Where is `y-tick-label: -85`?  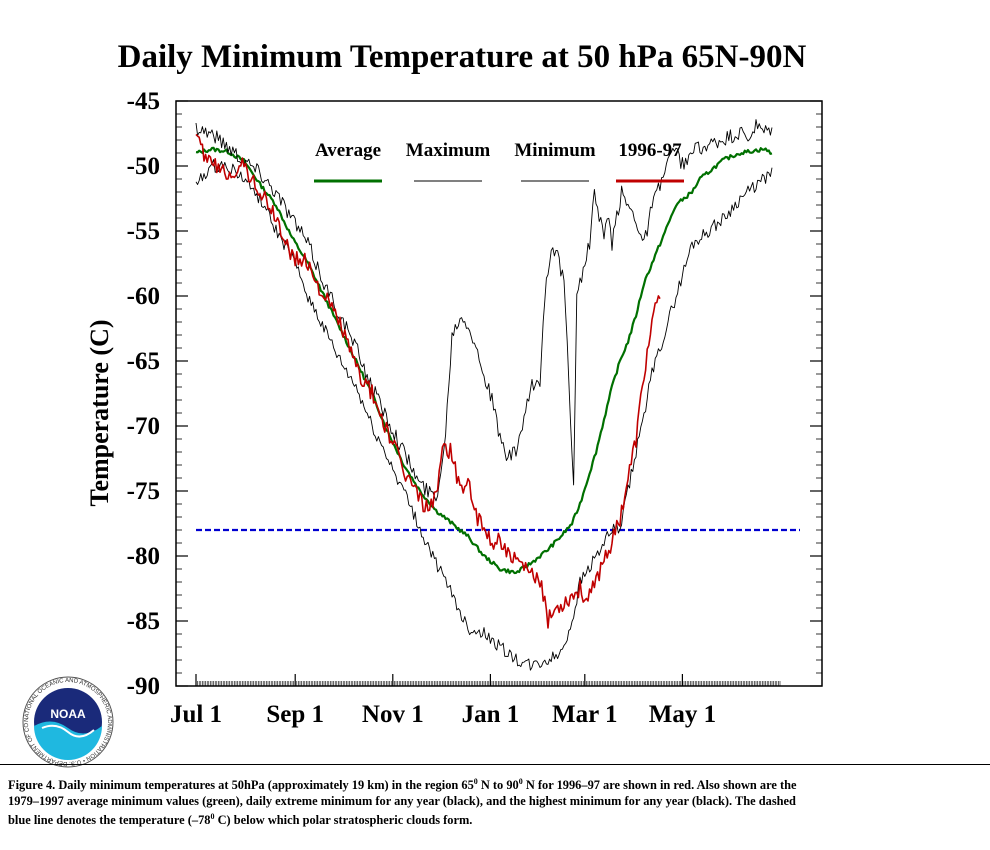
y-tick-label: -85 is located at coordinates (143, 621).